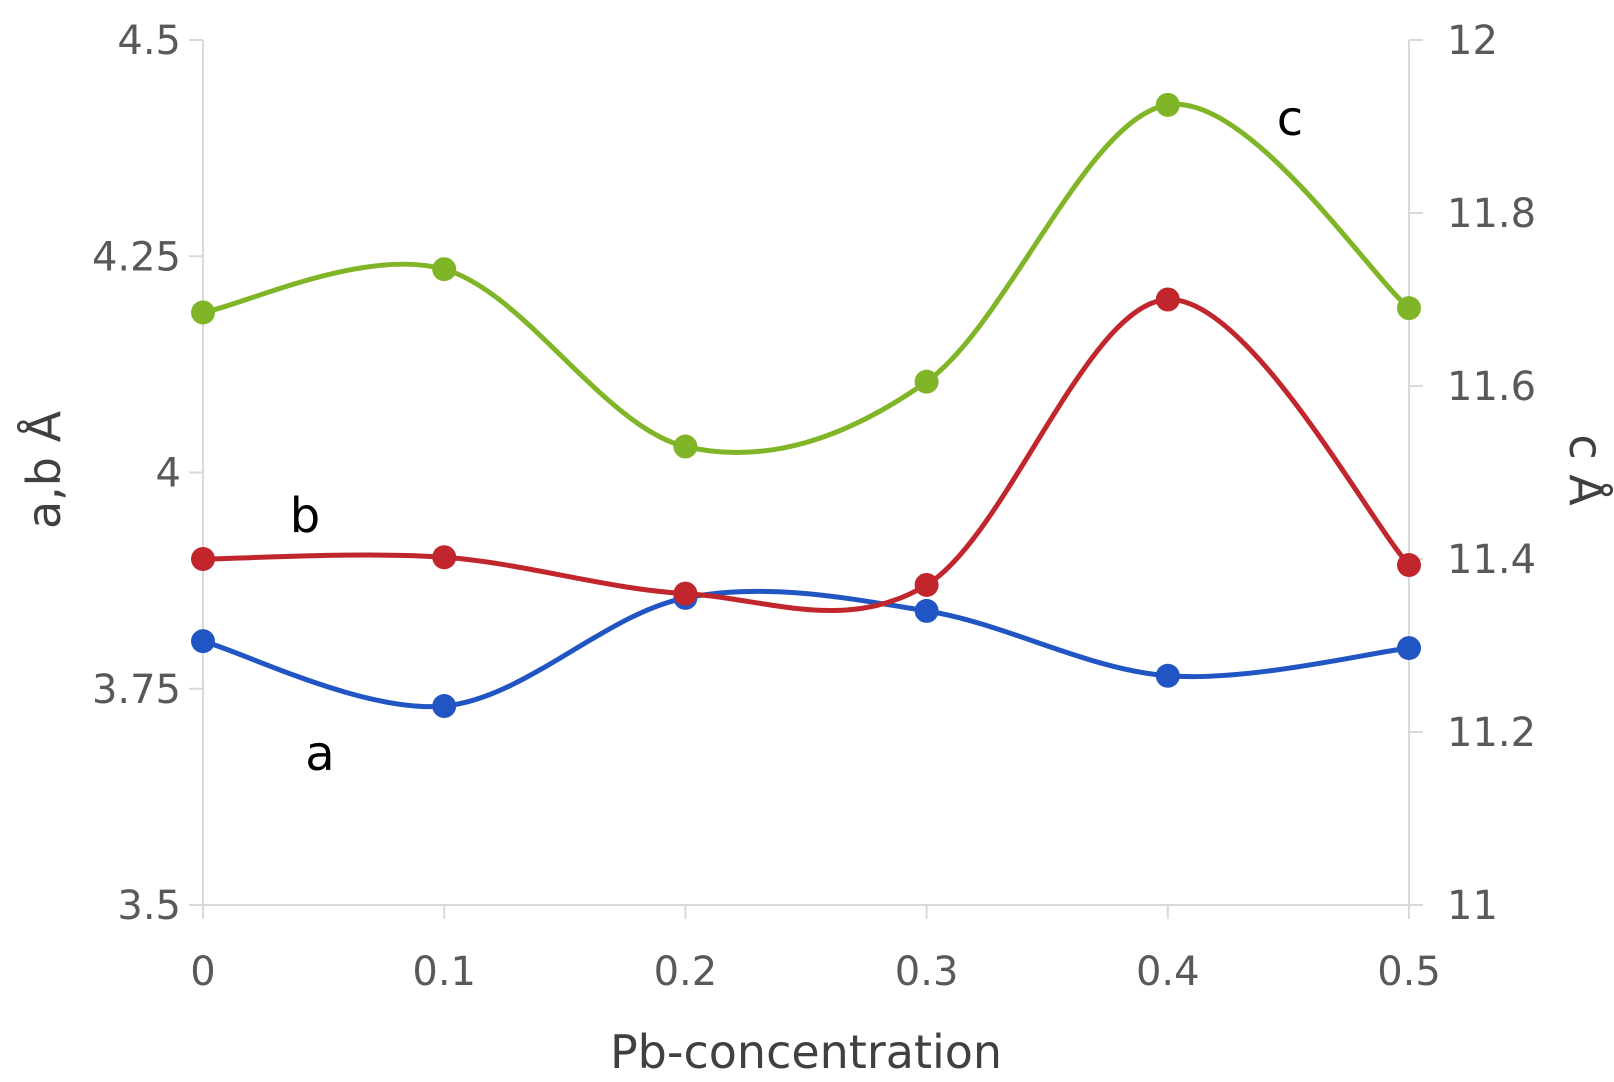  What do you see at coordinates (1472, 41) in the screenshot?
I see `right-y-tick-label: 12` at bounding box center [1472, 41].